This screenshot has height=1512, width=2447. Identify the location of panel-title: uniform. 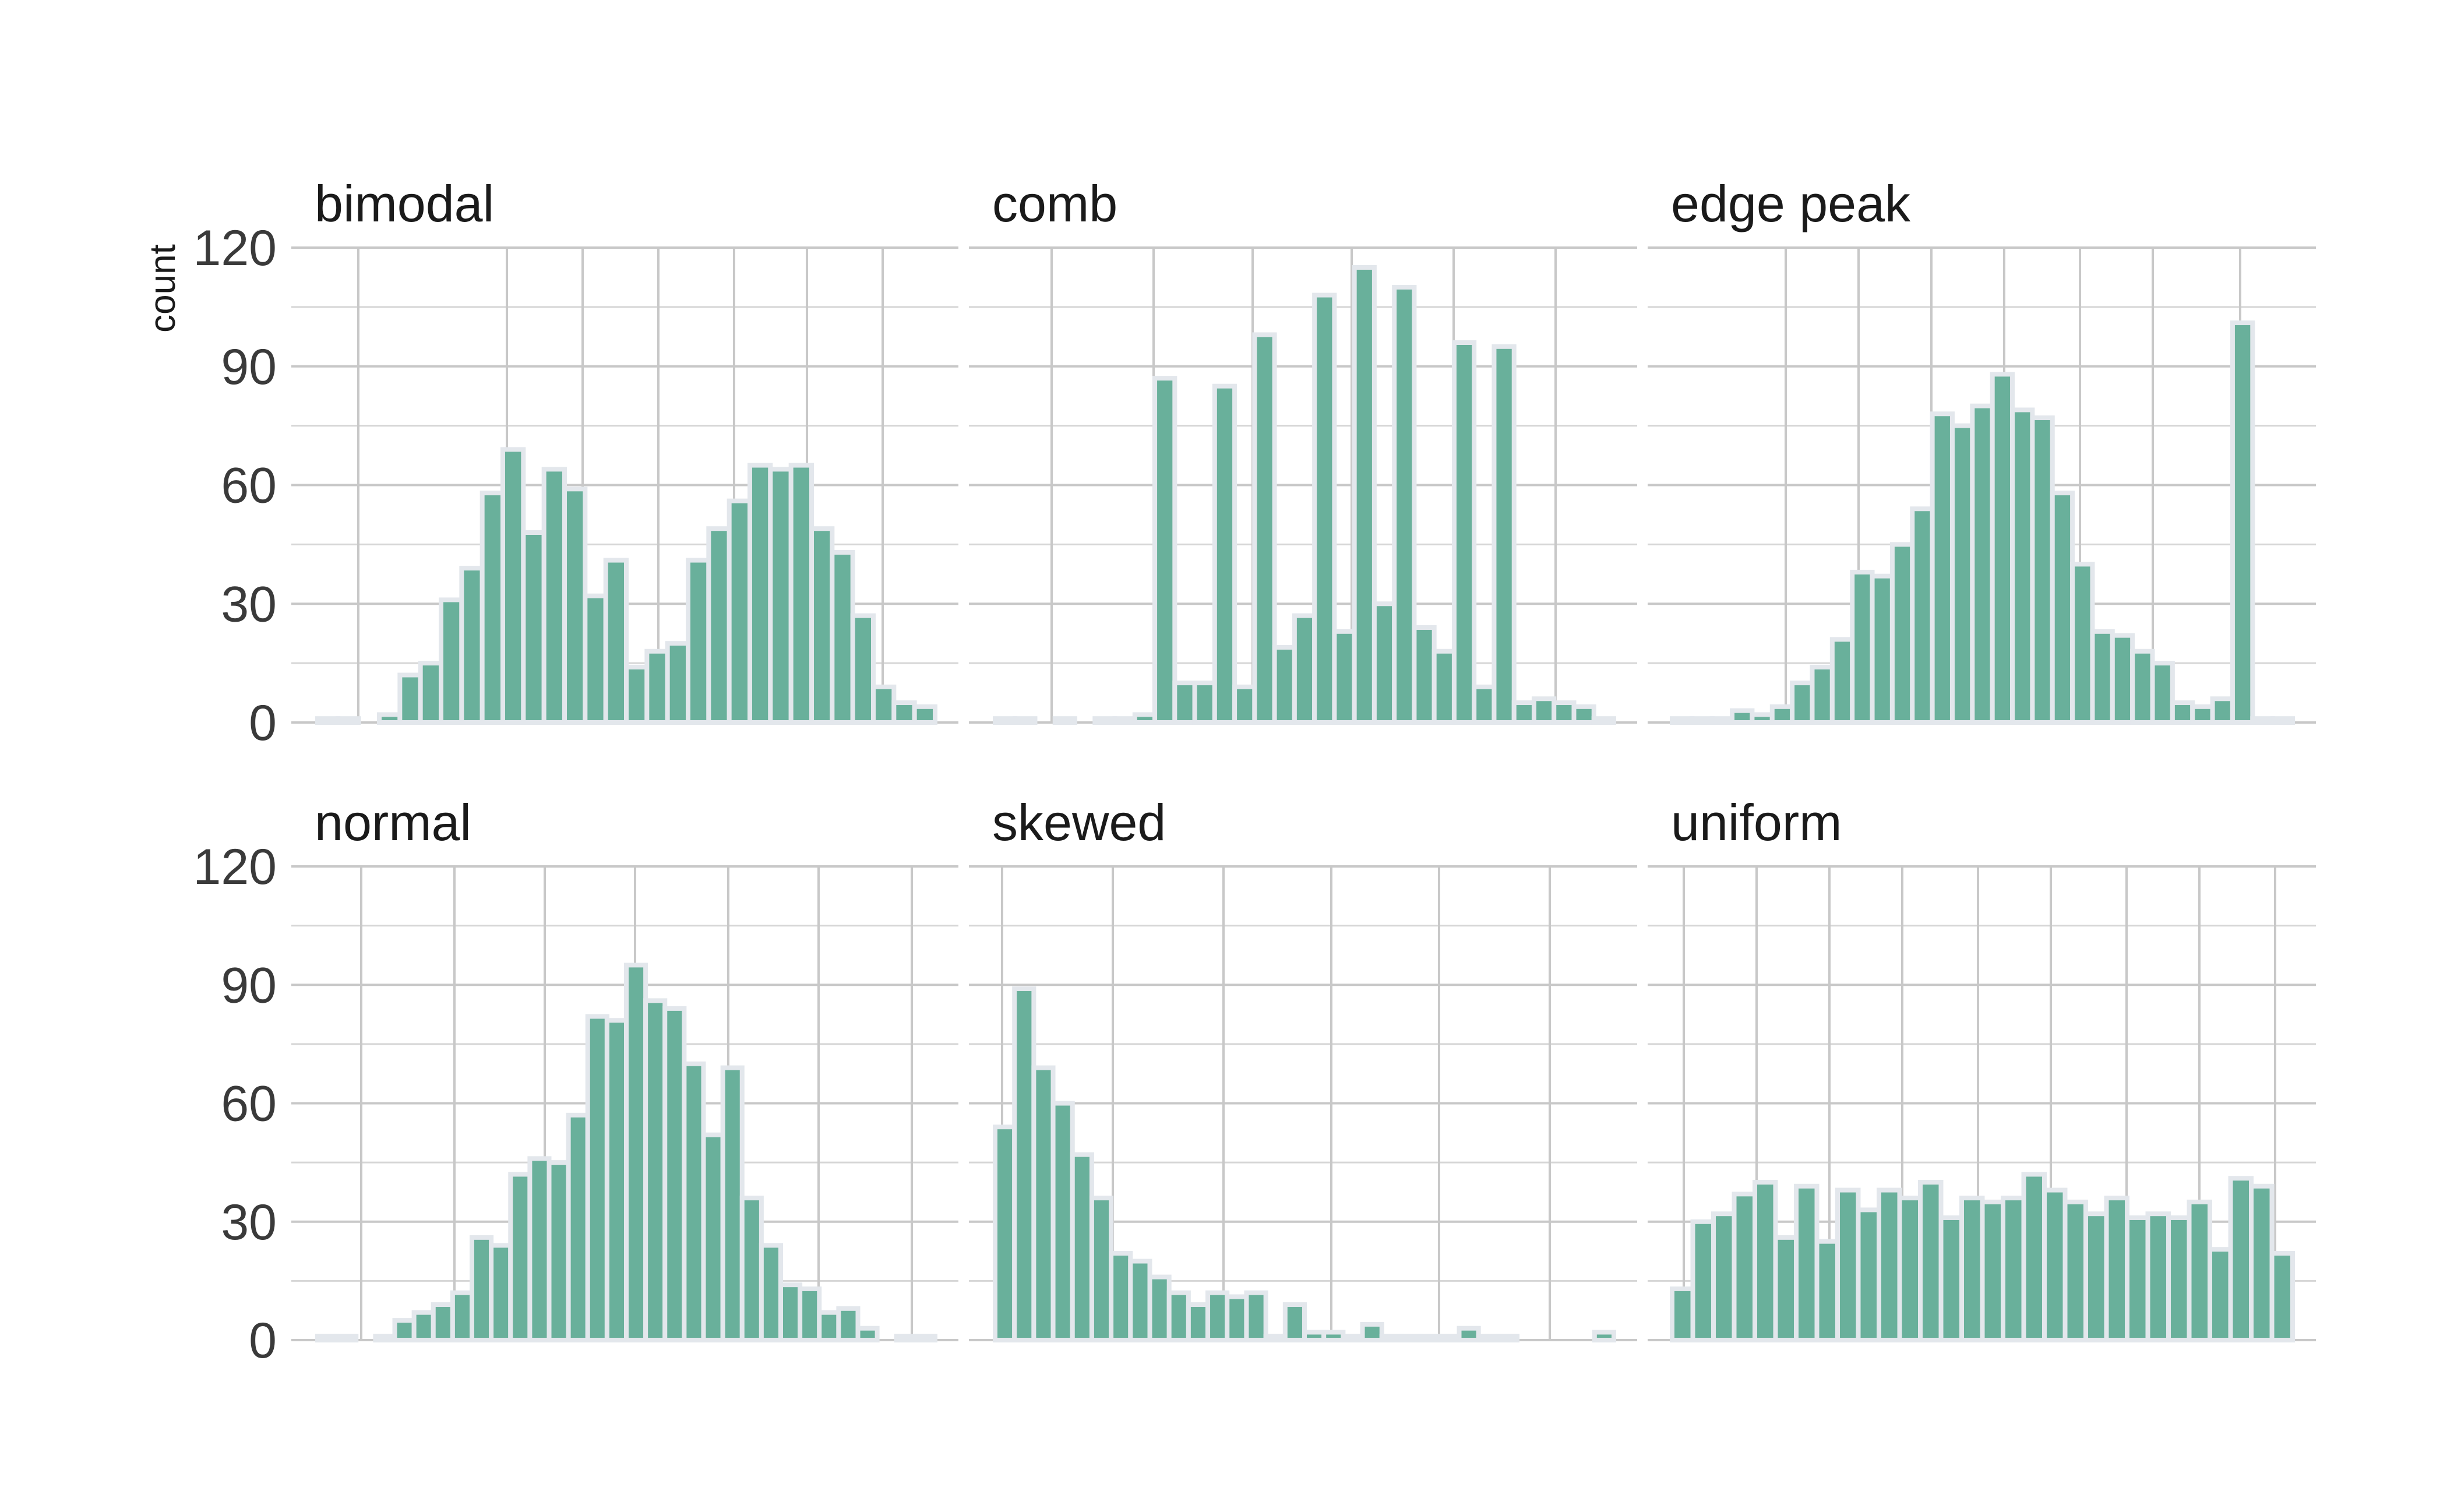
(1756, 822).